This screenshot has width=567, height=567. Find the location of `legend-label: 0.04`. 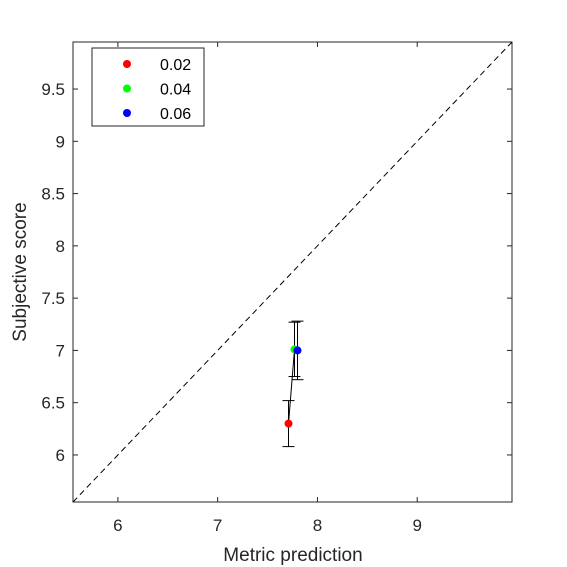

legend-label: 0.04 is located at coordinates (175, 90).